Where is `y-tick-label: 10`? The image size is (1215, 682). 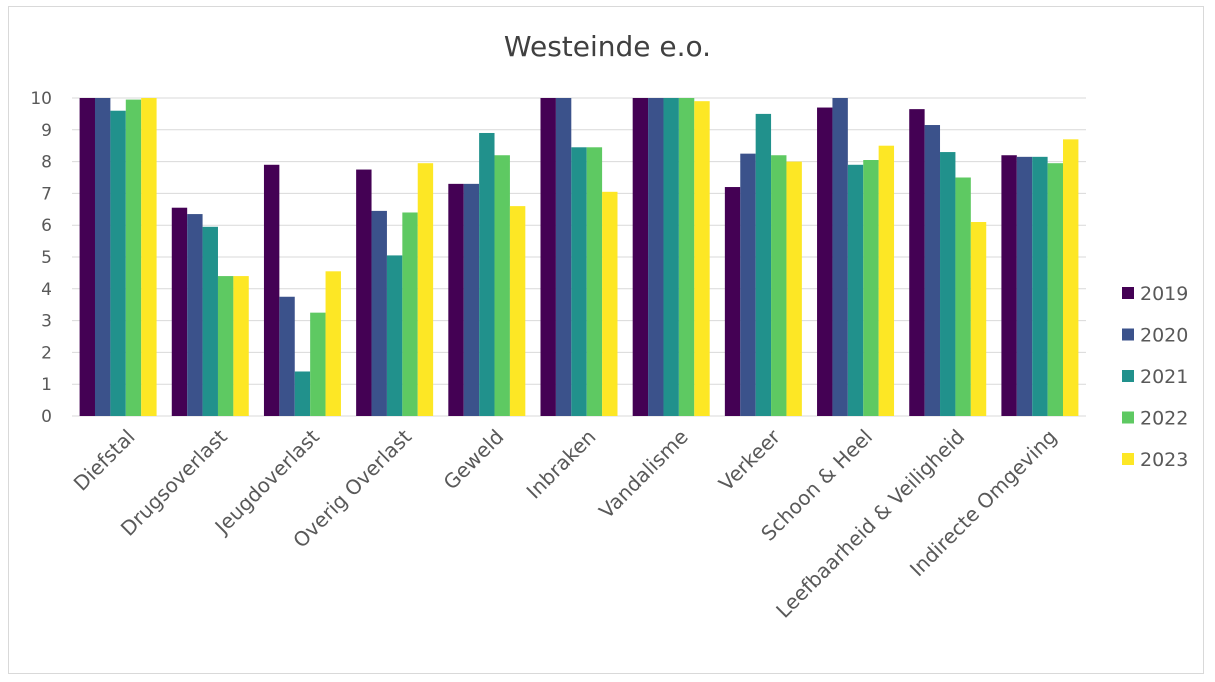 y-tick-label: 10 is located at coordinates (41, 99).